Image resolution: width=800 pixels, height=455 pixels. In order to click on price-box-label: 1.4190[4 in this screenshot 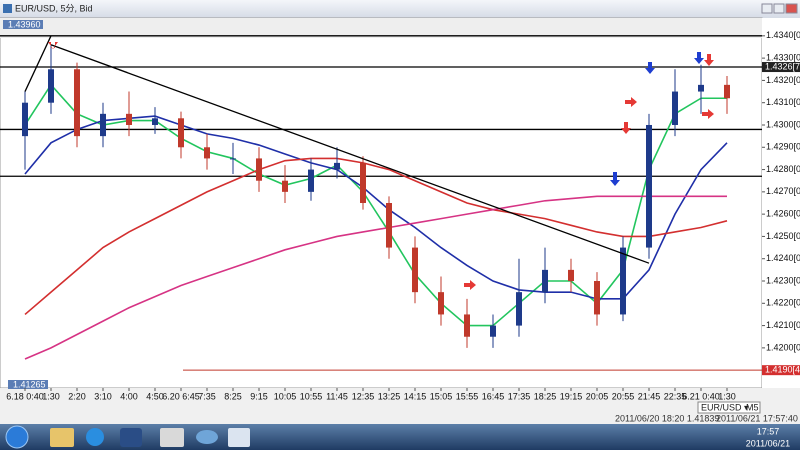, I will do `click(782, 370)`.